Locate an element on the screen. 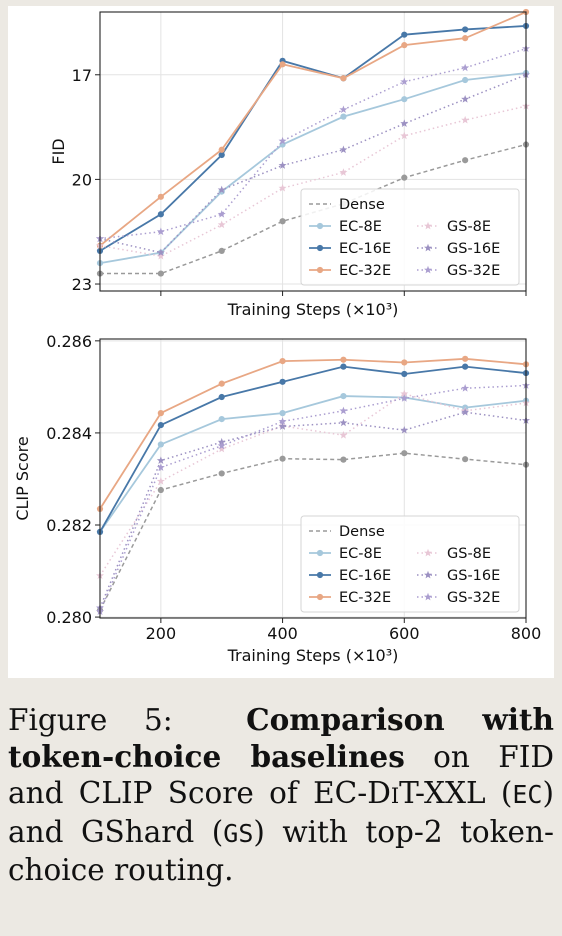  caption-part2: T-XXL ( is located at coordinates (456, 793).